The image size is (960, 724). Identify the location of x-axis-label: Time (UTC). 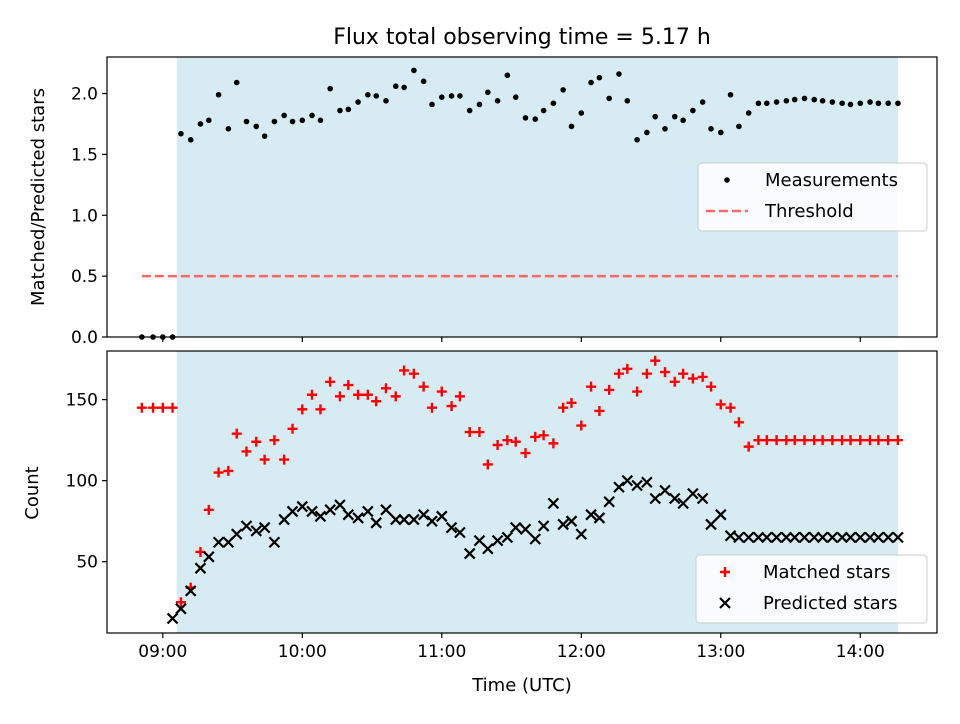
(521, 685).